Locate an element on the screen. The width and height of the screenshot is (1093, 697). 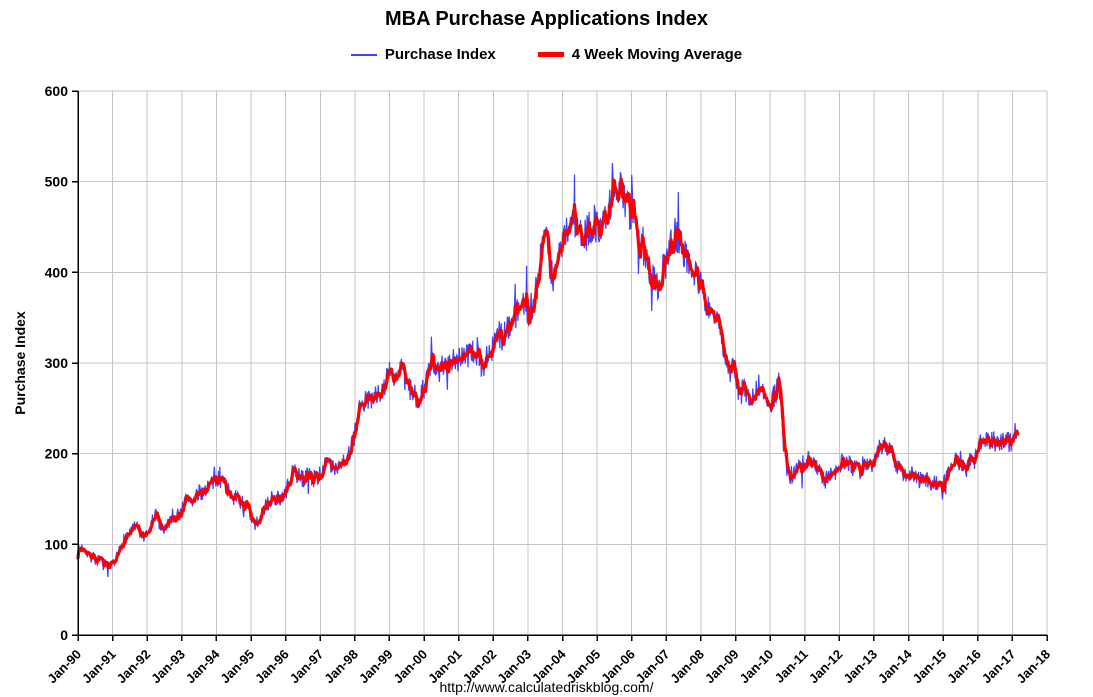
y-tick-label: 600 is located at coordinates (57, 91).